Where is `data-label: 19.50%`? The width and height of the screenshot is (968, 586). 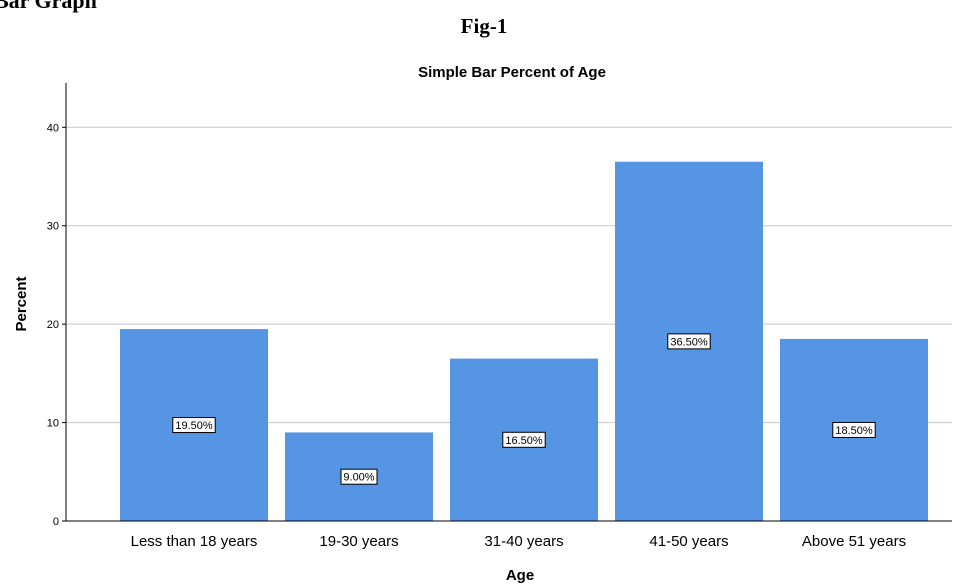 data-label: 19.50% is located at coordinates (194, 426).